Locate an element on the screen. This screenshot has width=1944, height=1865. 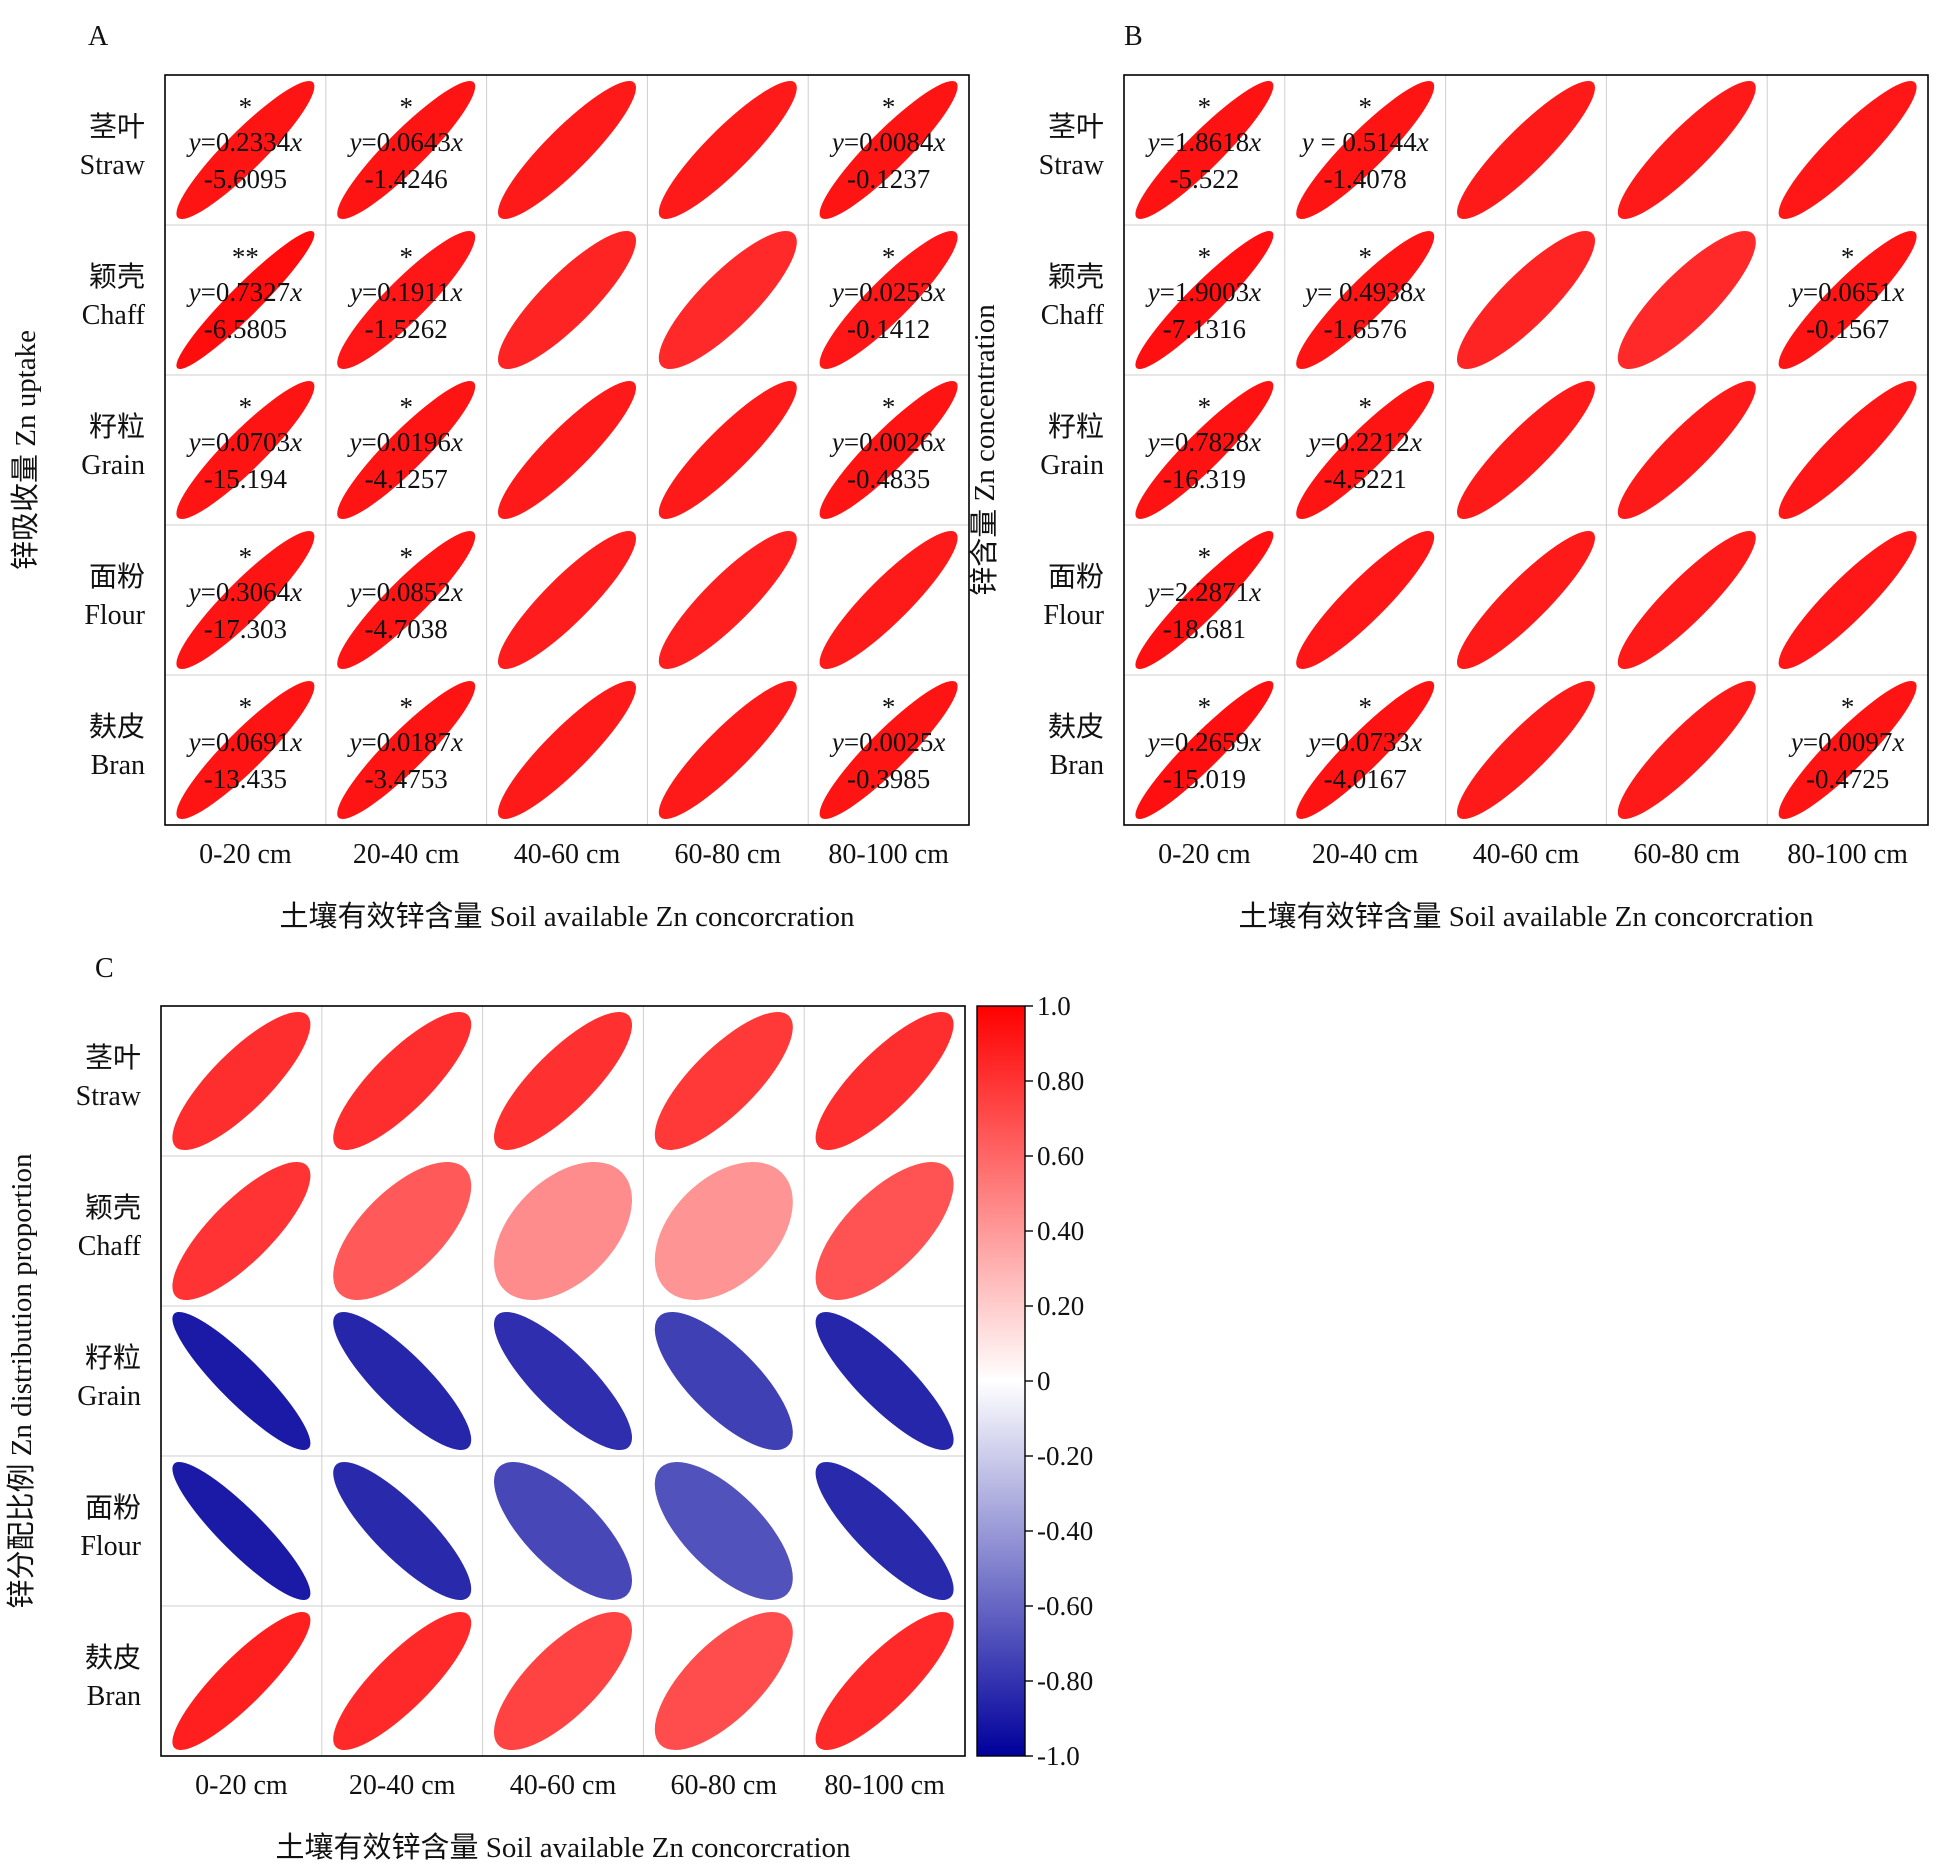
colorbar-tick-label: -0.20 is located at coordinates (1065, 1456).